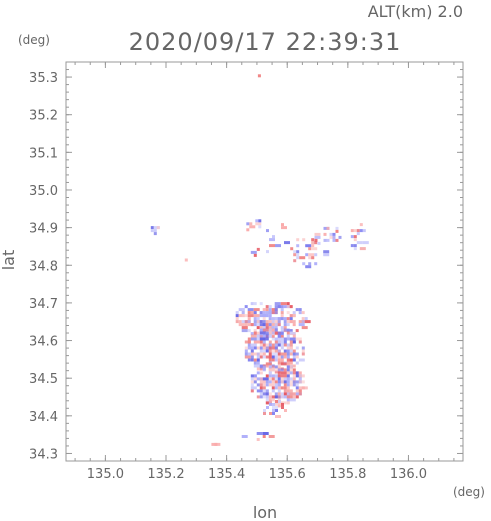 The width and height of the screenshot is (491, 521). Describe the element at coordinates (43, 153) in the screenshot. I see `y-tick-label: 35.1` at that location.